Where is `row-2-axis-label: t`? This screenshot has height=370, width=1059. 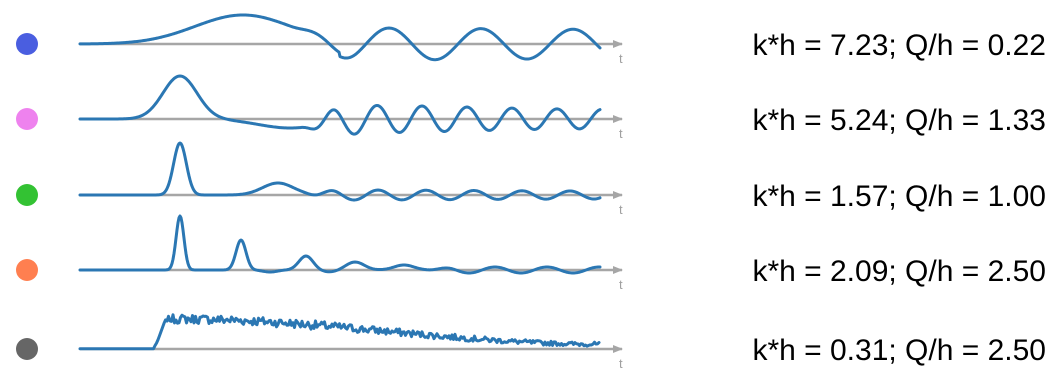
row-2-axis-label: t is located at coordinates (621, 133).